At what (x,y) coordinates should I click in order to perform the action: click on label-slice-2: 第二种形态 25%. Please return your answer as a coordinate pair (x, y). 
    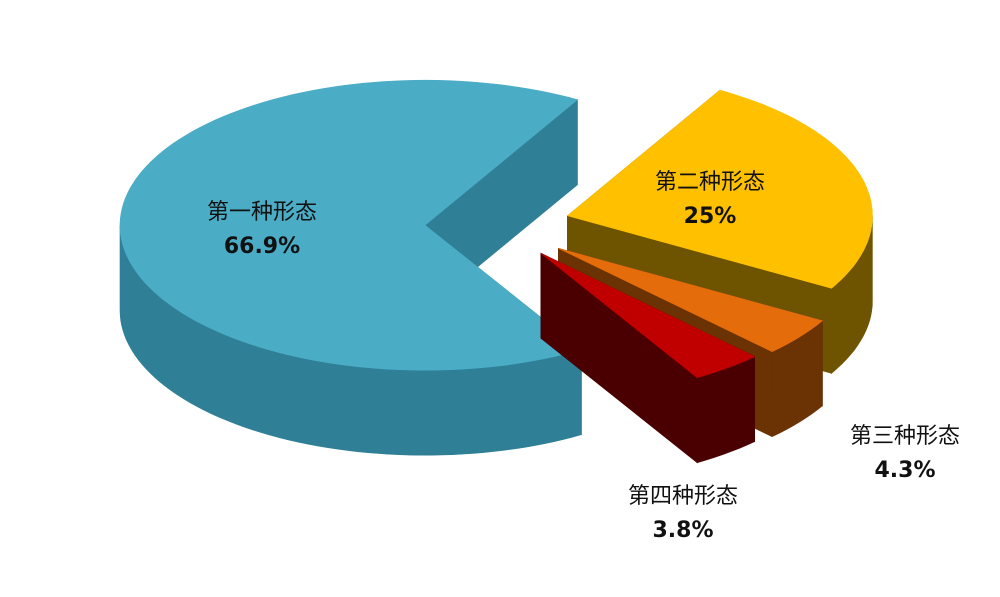
    Looking at the image, I should click on (710, 200).